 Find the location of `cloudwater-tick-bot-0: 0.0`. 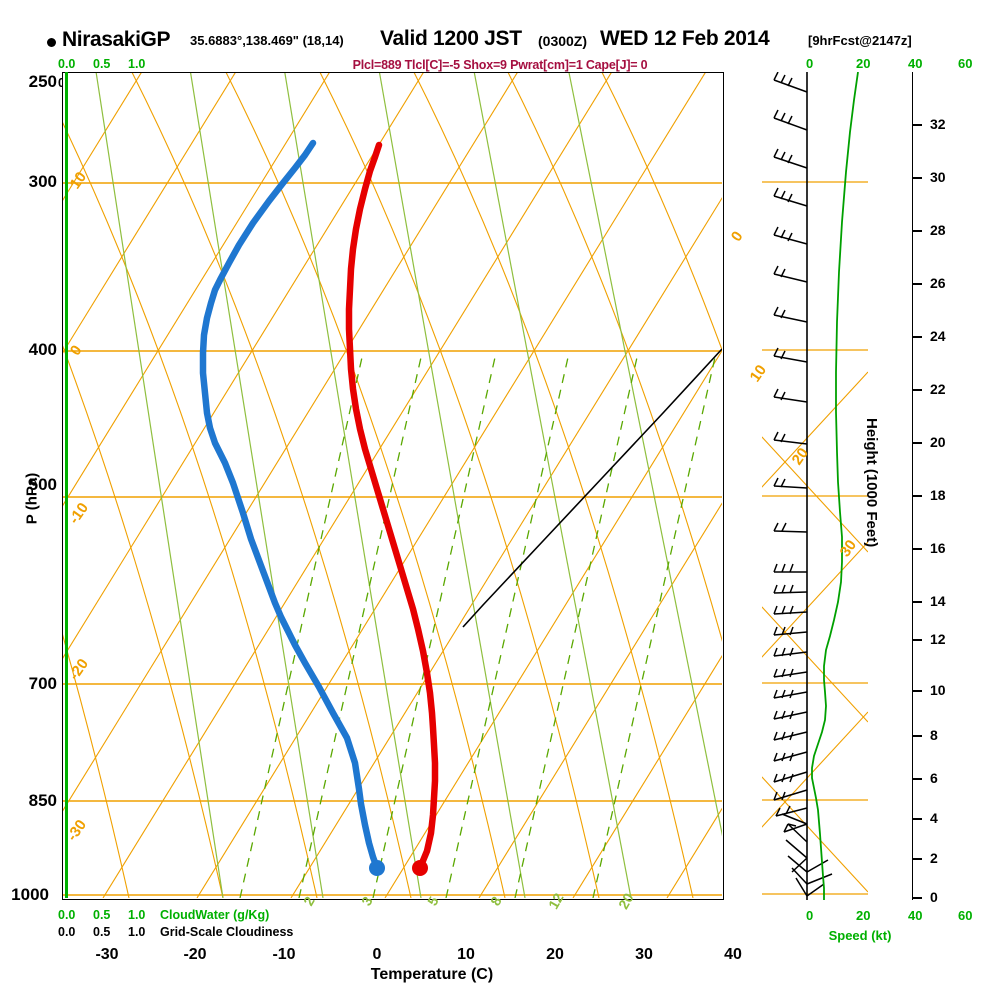

cloudwater-tick-bot-0: 0.0 is located at coordinates (67, 915).